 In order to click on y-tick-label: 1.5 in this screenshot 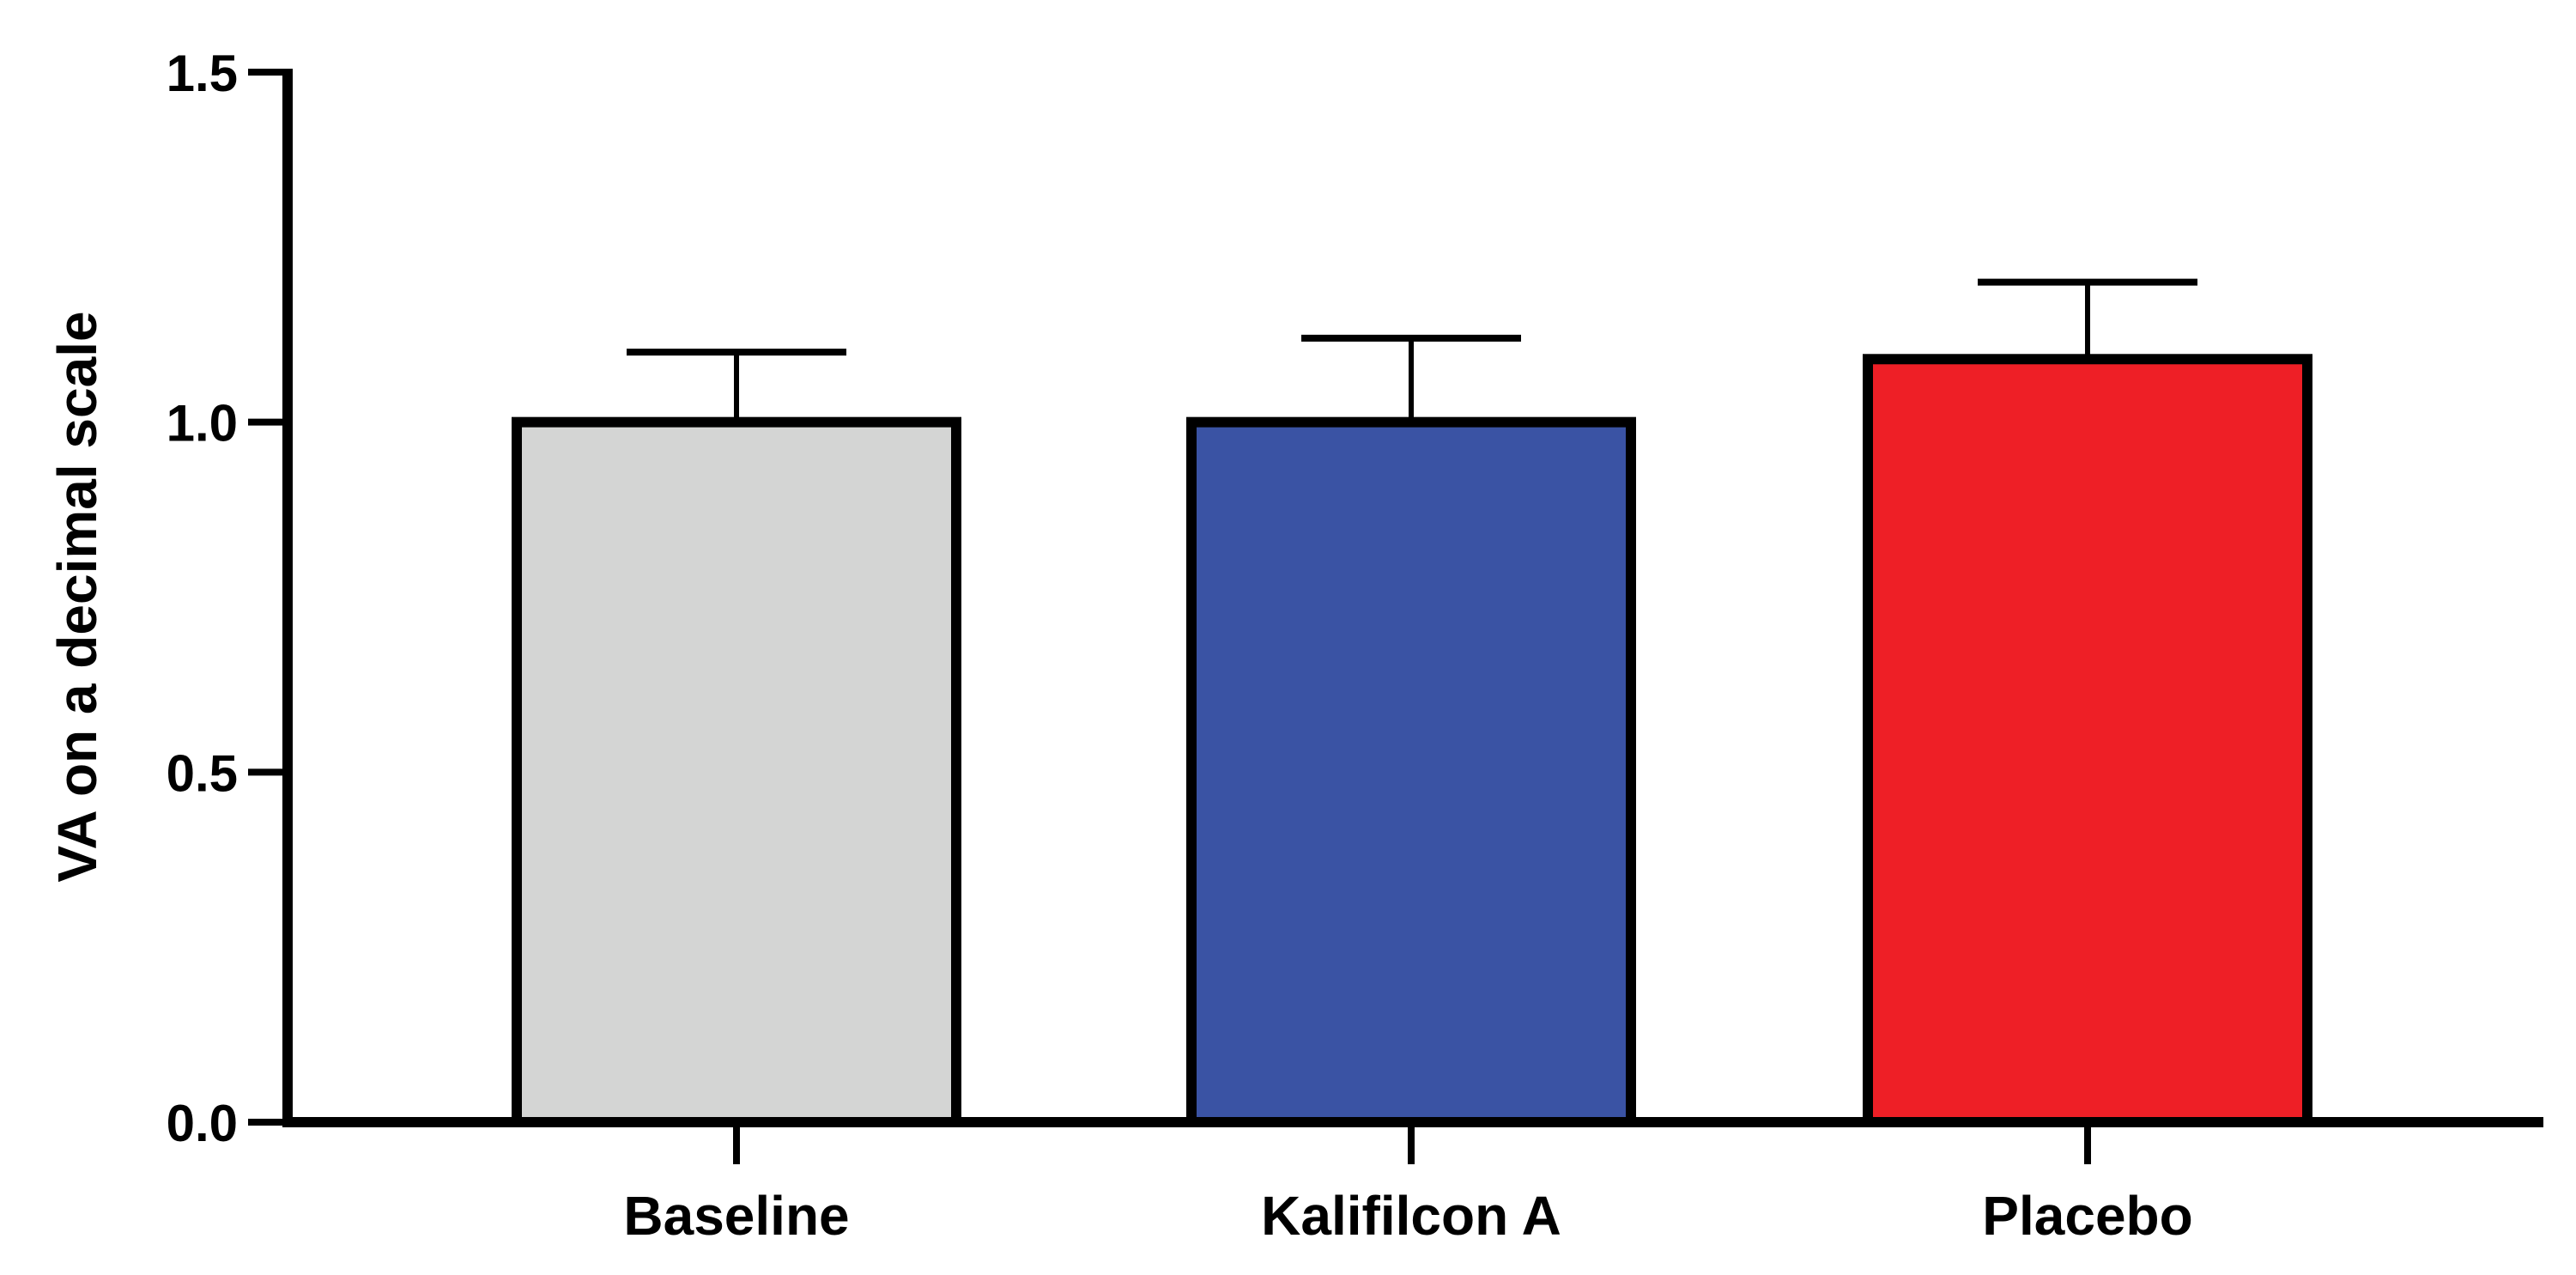, I will do `click(202, 73)`.